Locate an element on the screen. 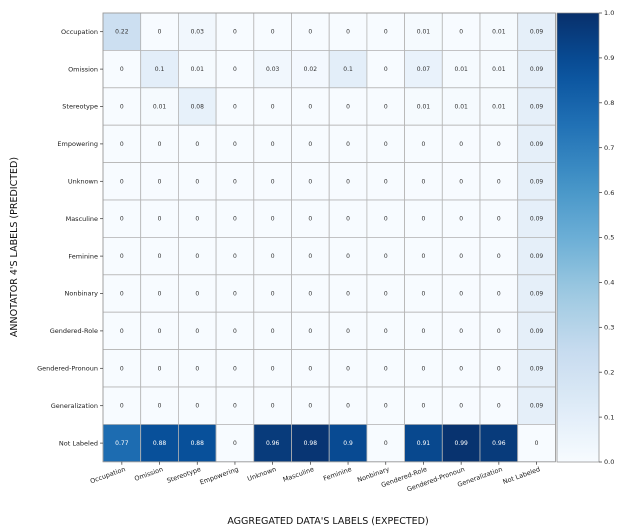 Image resolution: width=622 pixels, height=531 pixels. cell-value-label: 0.08 is located at coordinates (198, 107).